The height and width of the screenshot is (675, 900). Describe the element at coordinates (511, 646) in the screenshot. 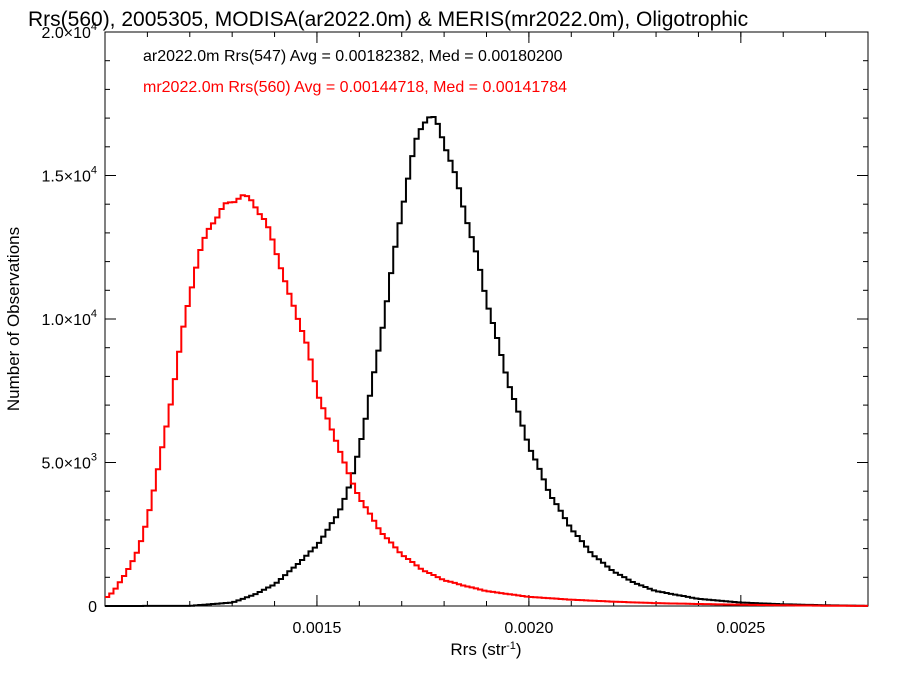

I see `x-axis-label-exponent: -1` at that location.